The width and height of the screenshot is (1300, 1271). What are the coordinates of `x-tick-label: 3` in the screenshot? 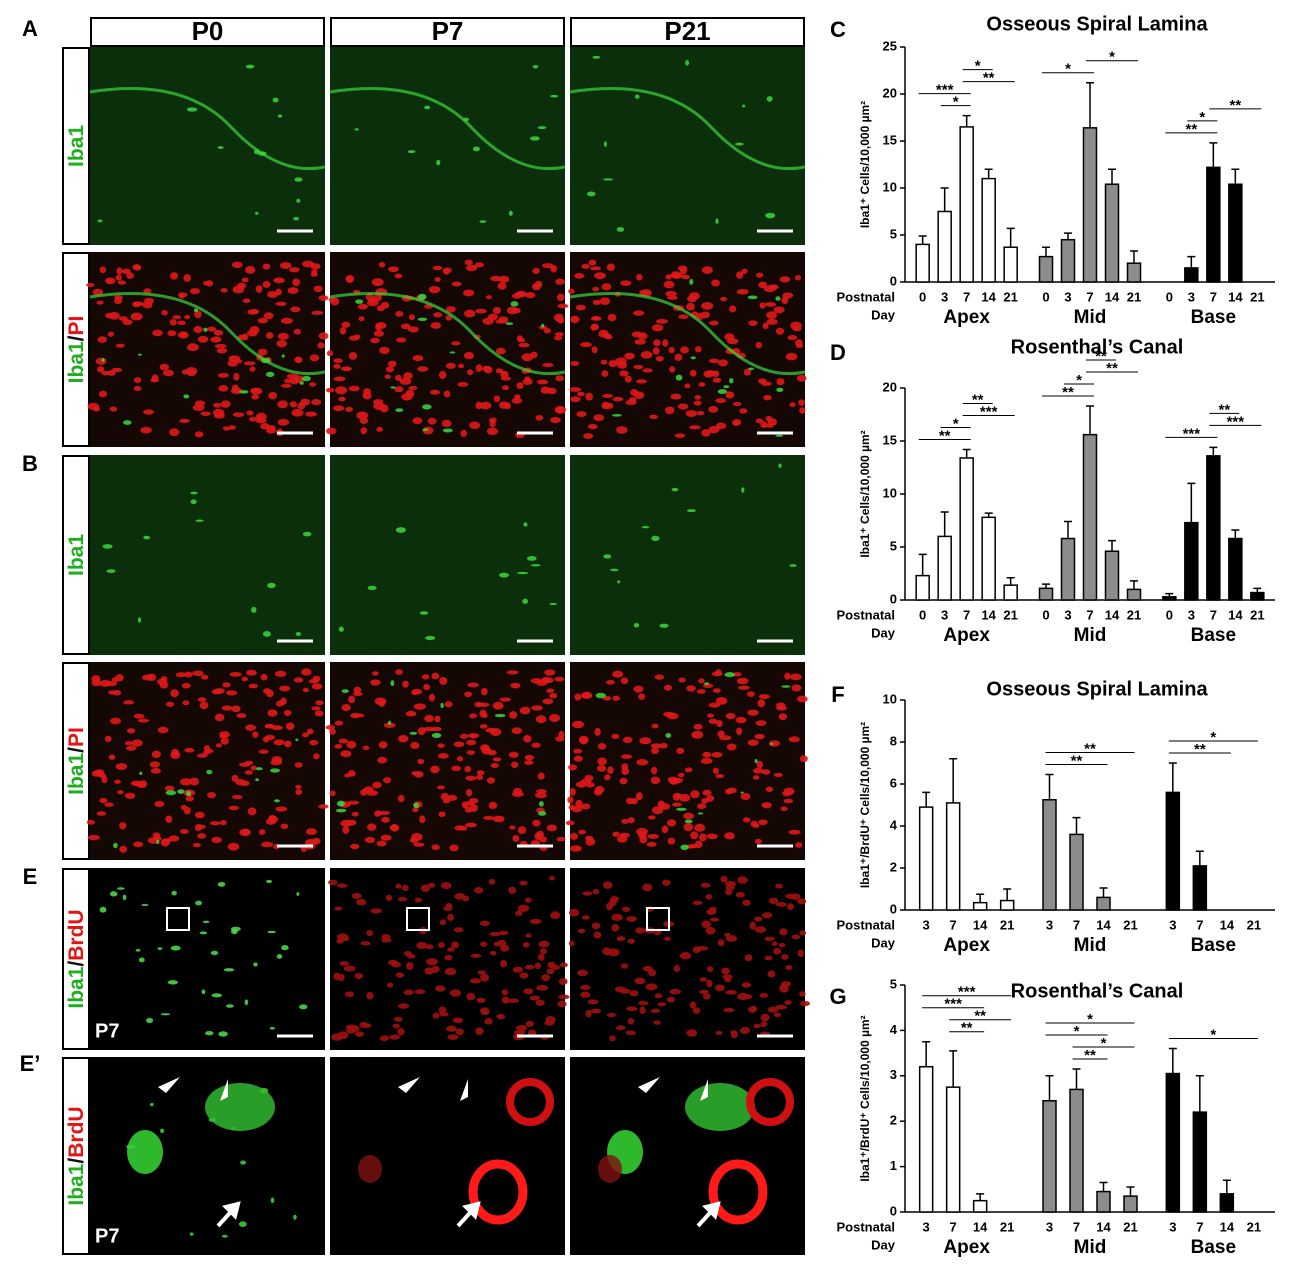 It's located at (1067, 296).